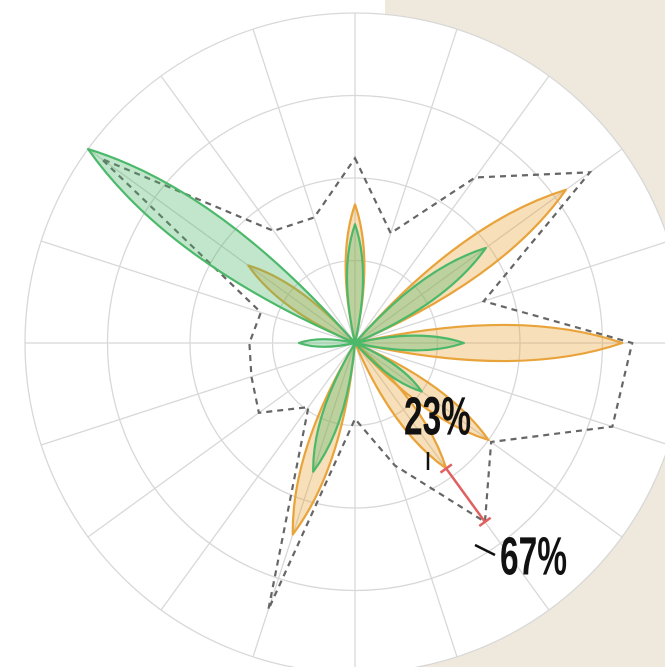 This screenshot has height=667, width=665. Describe the element at coordinates (485, 550) in the screenshot. I see `leader` at that location.